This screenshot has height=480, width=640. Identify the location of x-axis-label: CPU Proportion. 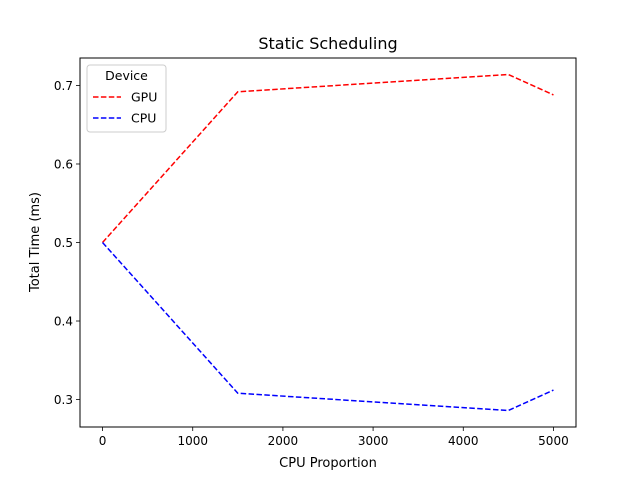
(328, 463).